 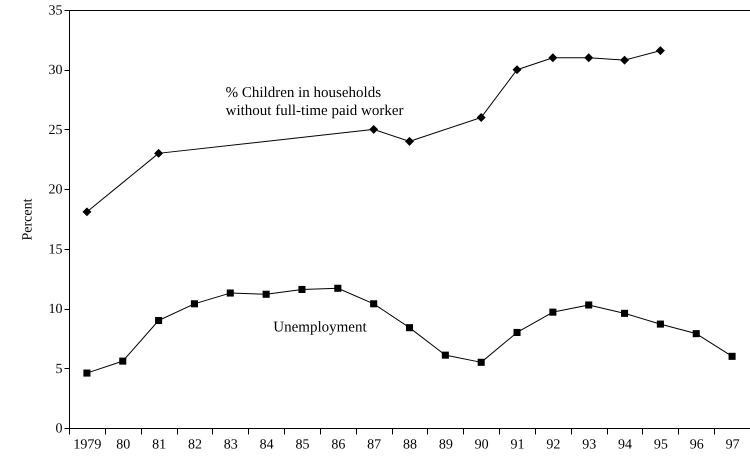 What do you see at coordinates (231, 445) in the screenshot?
I see `x-tick-label: 83` at bounding box center [231, 445].